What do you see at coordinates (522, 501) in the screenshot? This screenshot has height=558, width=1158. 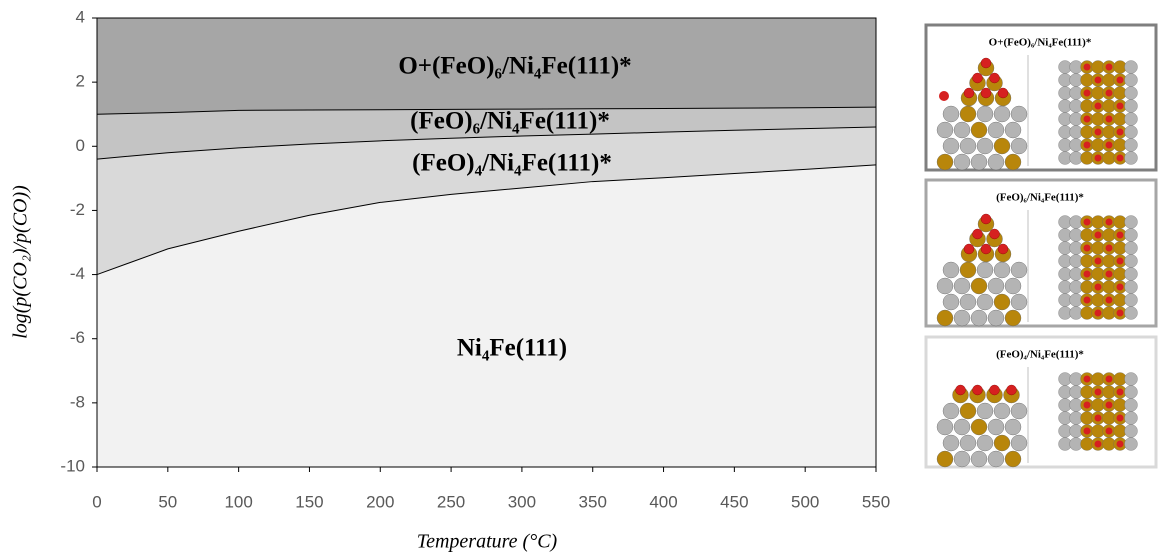 I see `x-tick-label: 300` at bounding box center [522, 501].